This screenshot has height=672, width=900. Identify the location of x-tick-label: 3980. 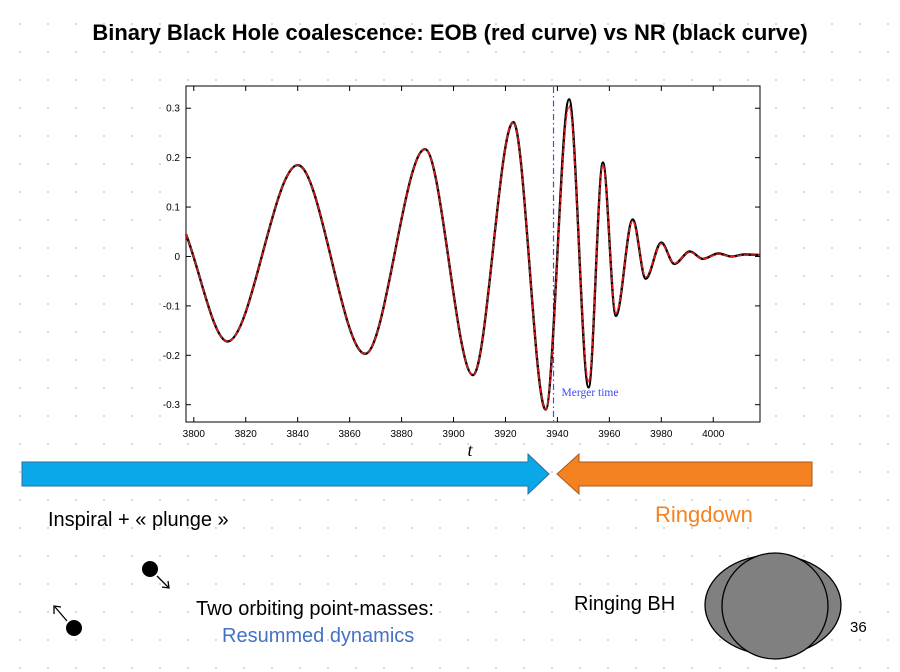
(661, 434).